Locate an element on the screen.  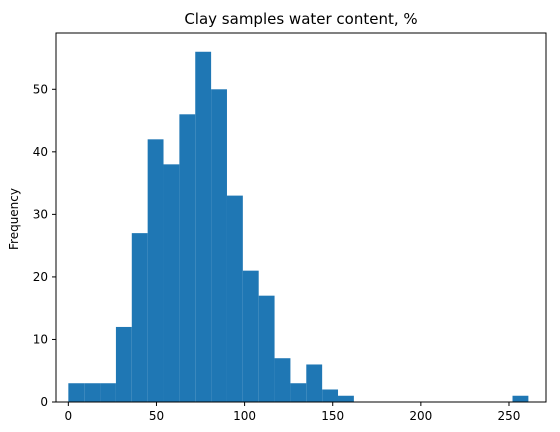
y-tick-label: 40 is located at coordinates (40, 152).